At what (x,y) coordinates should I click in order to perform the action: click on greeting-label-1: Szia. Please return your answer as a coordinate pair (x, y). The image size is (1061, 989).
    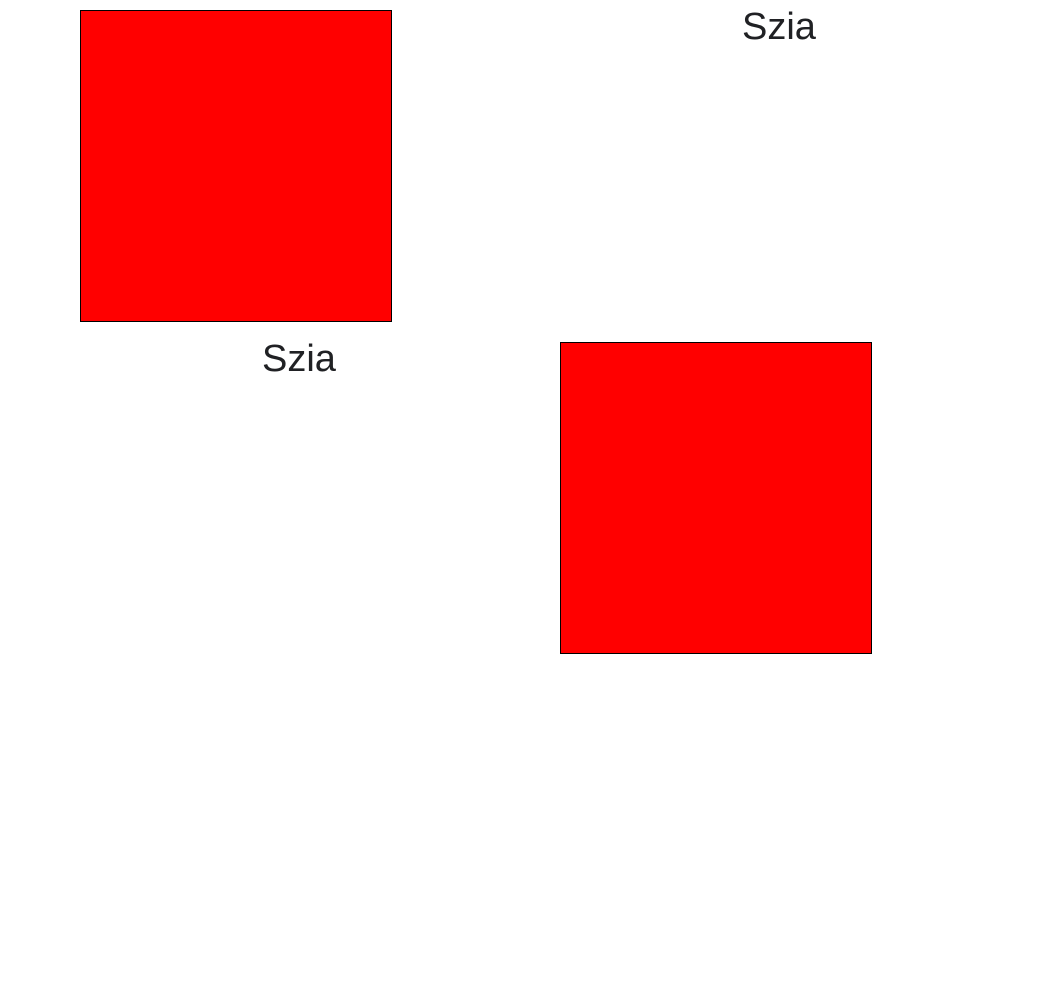
    Looking at the image, I should click on (779, 27).